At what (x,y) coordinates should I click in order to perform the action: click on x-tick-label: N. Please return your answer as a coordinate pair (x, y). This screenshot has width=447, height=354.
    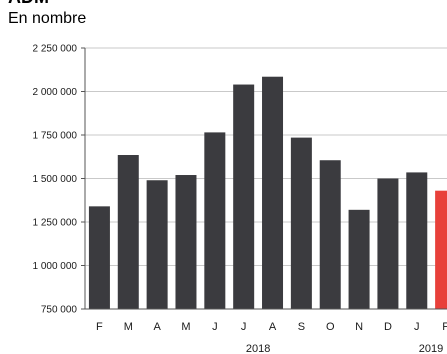
    Looking at the image, I should click on (359, 327).